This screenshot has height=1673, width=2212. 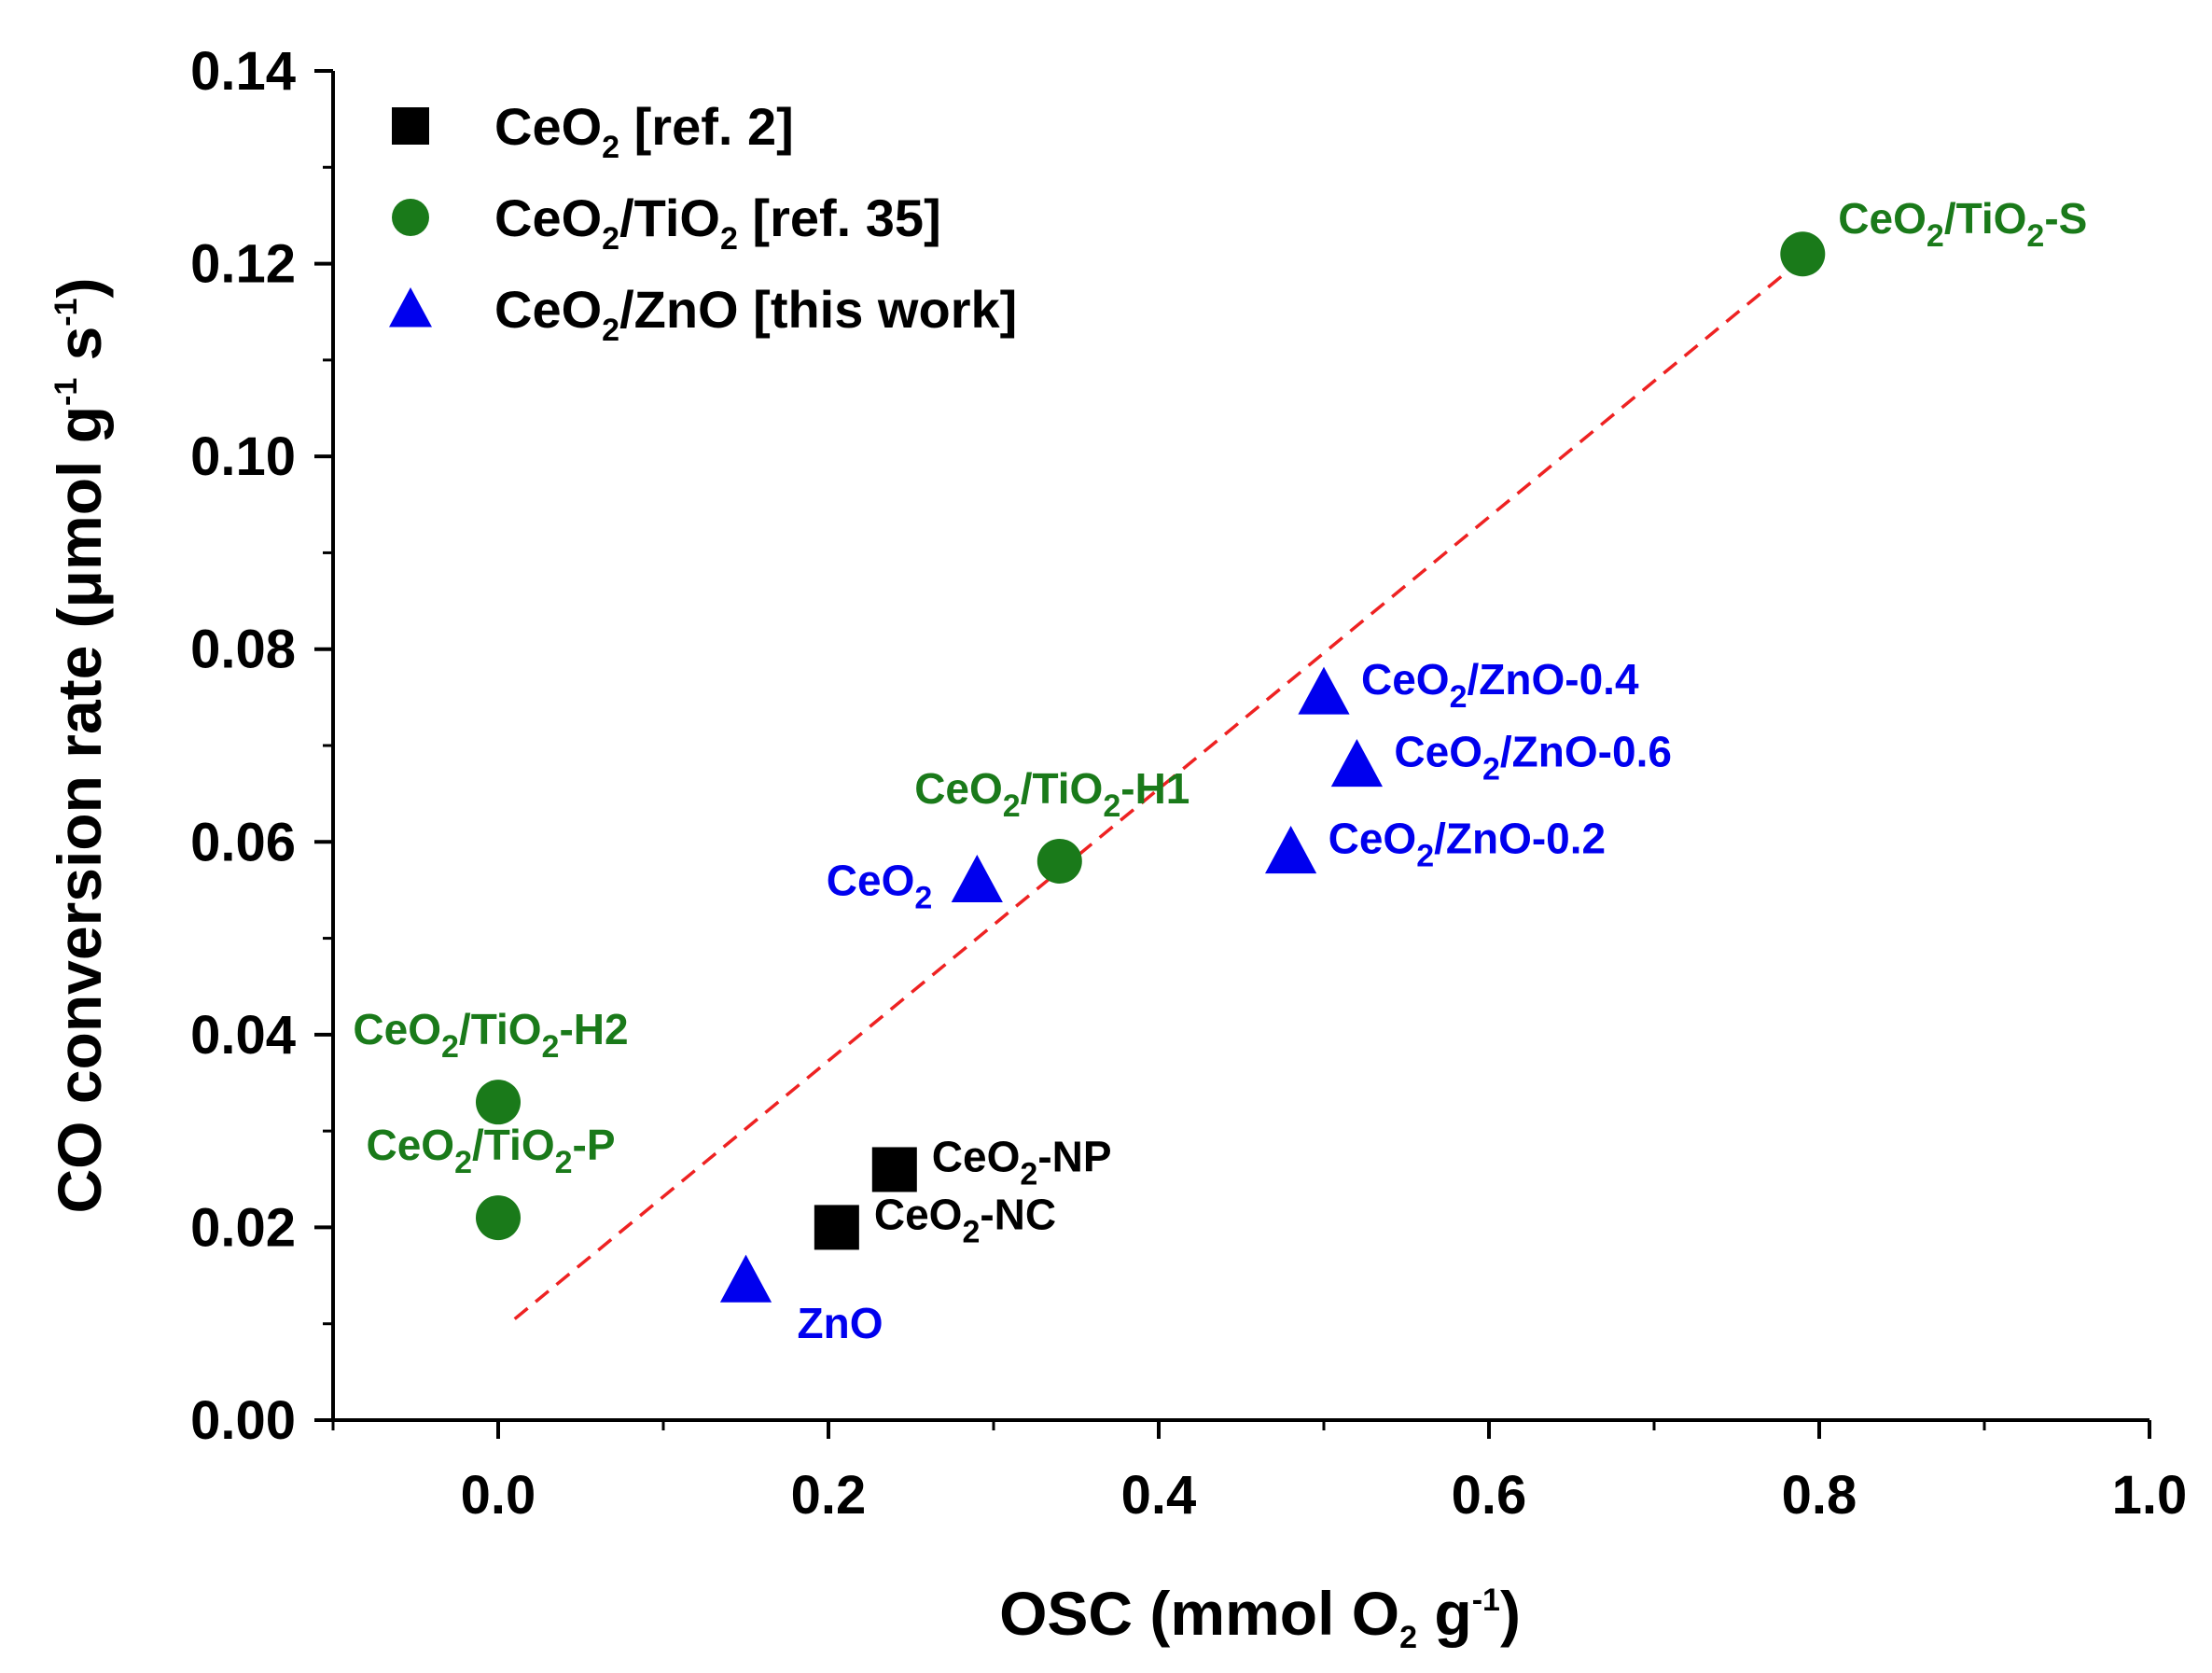 I want to click on x-tick-label: 0.2, so click(x=829, y=1495).